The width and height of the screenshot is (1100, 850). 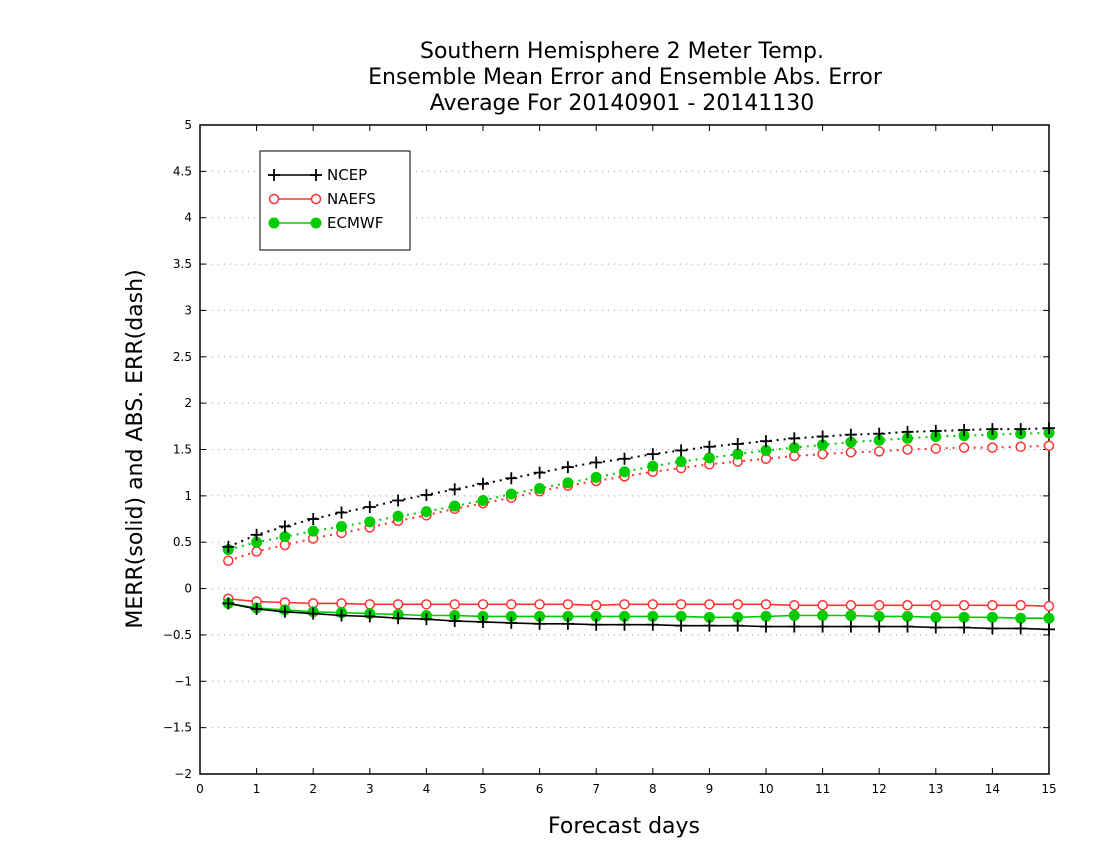 What do you see at coordinates (935, 789) in the screenshot?
I see `x-tick-label: 13` at bounding box center [935, 789].